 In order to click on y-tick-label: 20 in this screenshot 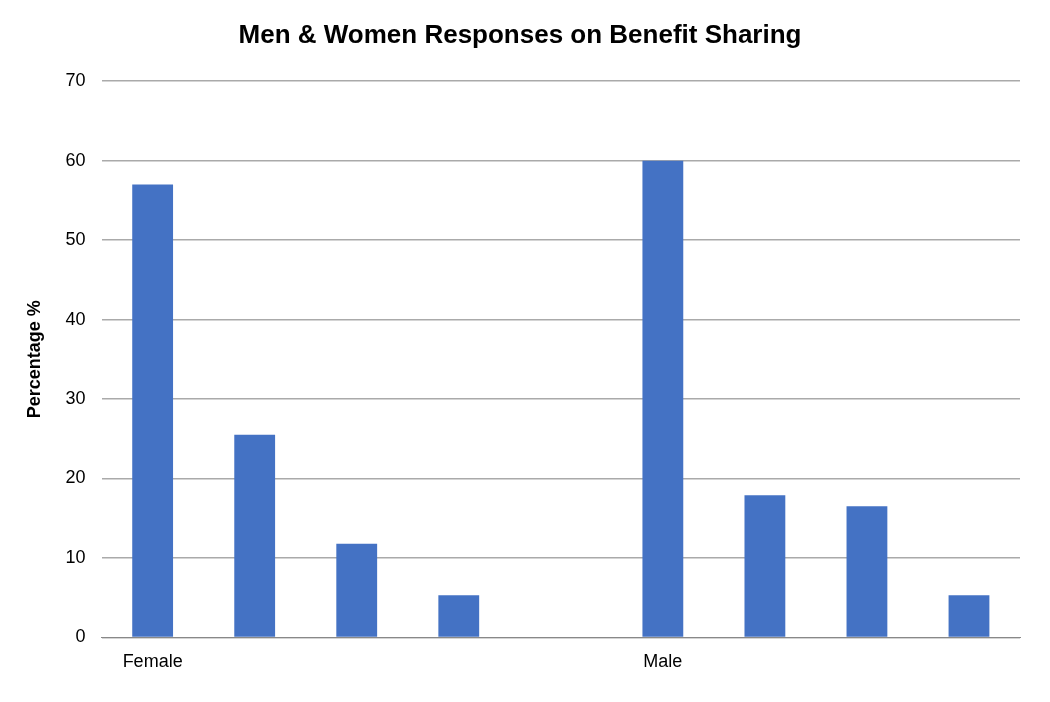, I will do `click(75, 477)`.